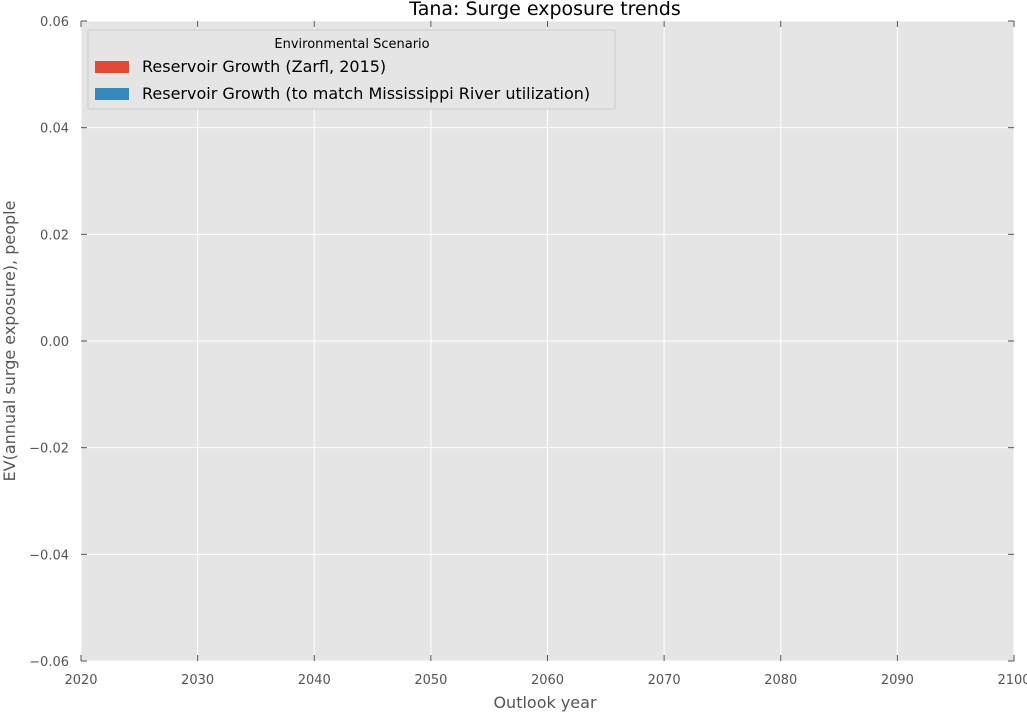 This screenshot has width=1027, height=712. Describe the element at coordinates (264, 66) in the screenshot. I see `legend-label-zarfl: Reservoir Growth (Zarfl, 2015)` at that location.